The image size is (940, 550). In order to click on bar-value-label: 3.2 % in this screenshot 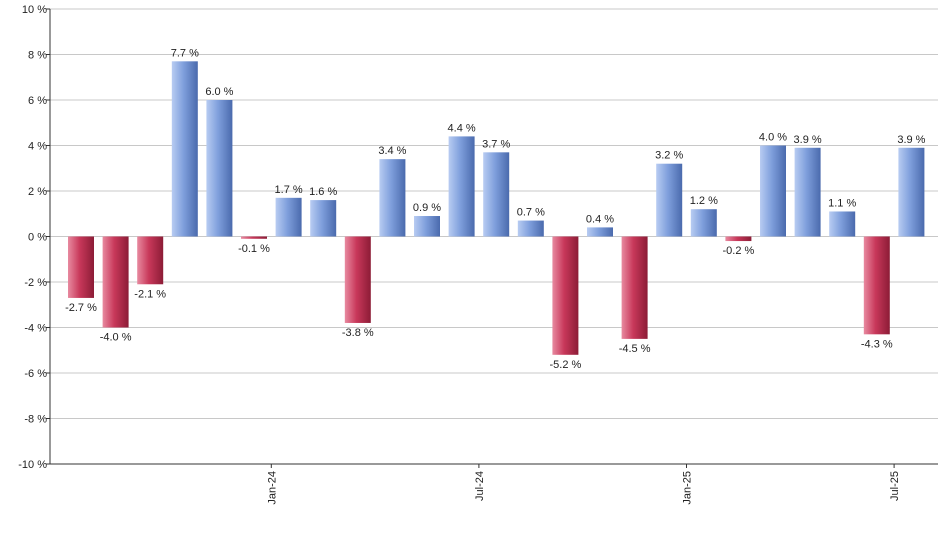, I will do `click(669, 156)`.